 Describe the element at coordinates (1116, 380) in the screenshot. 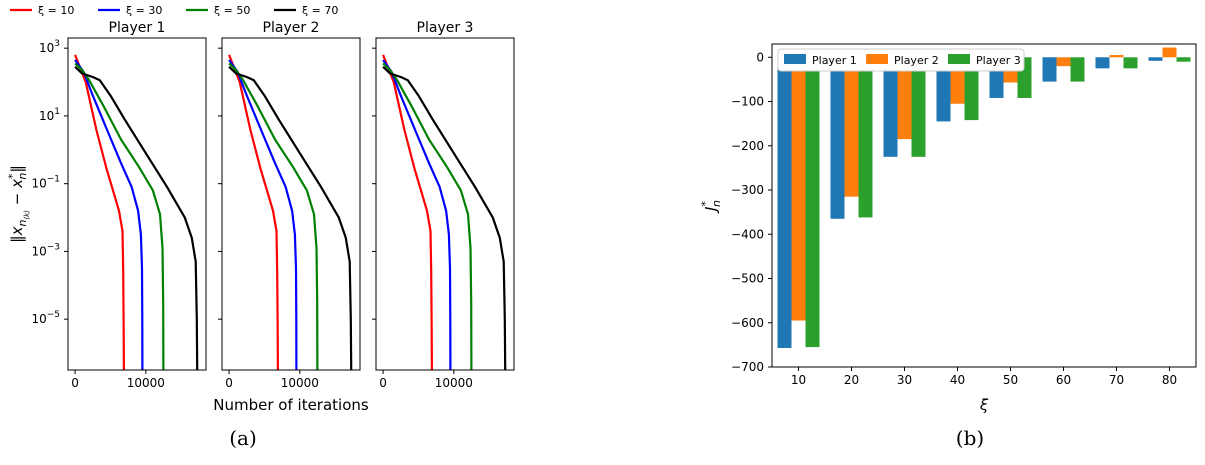

I see `x-tick-label: 70` at that location.